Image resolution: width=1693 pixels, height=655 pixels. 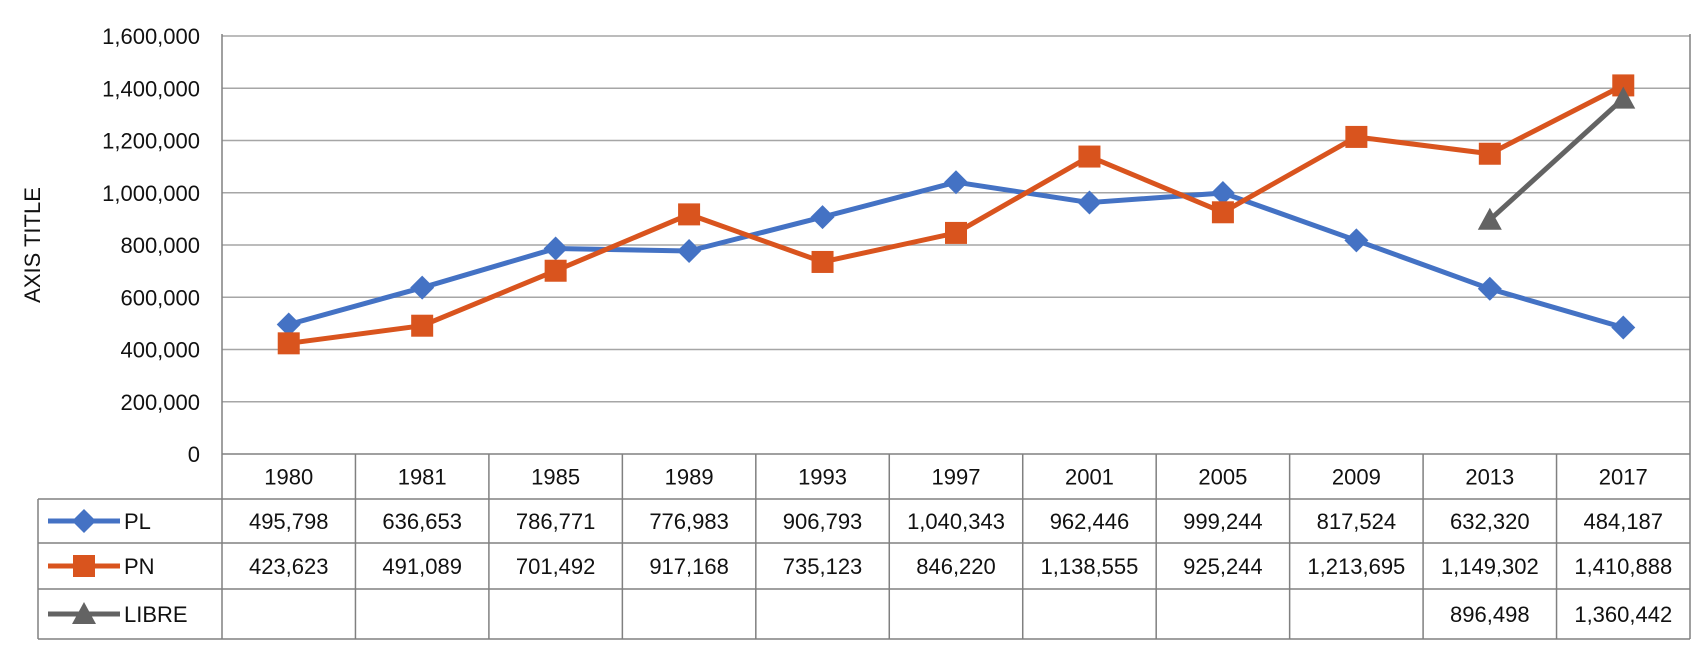 What do you see at coordinates (822, 477) in the screenshot?
I see `category-label: 1993` at bounding box center [822, 477].